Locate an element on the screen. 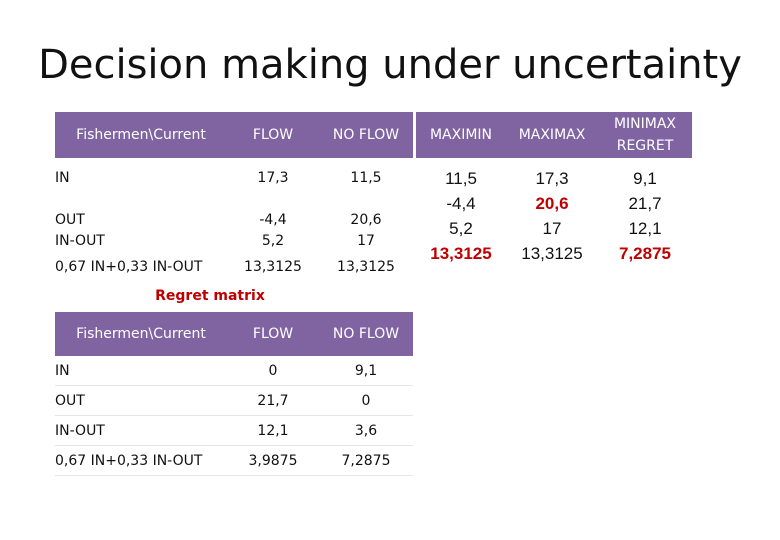 The height and width of the screenshot is (540, 780). cell-flow: 3,9875 is located at coordinates (273, 460).